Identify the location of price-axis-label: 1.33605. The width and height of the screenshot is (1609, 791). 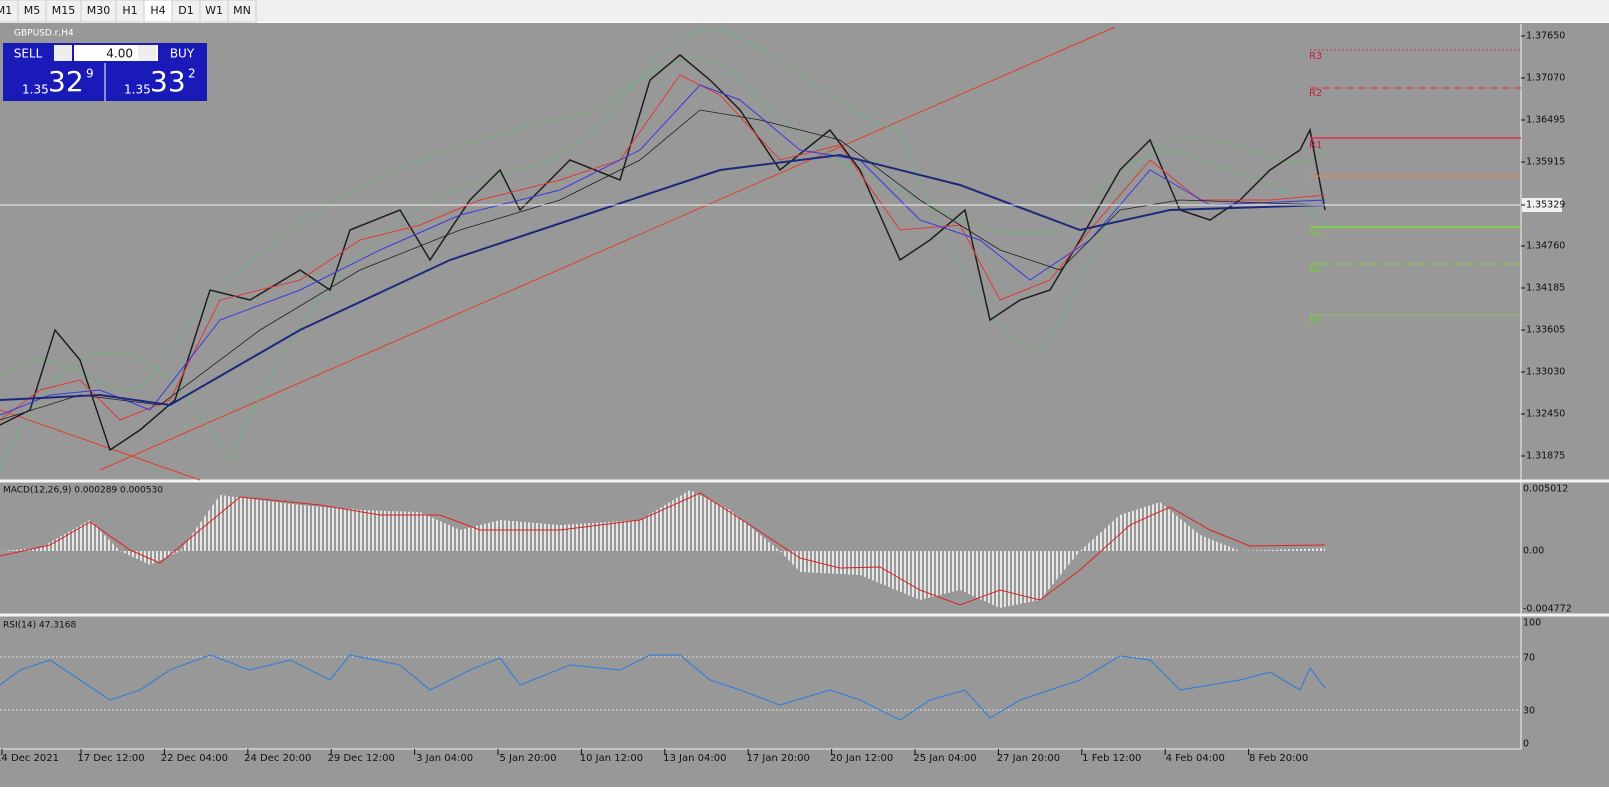
(1545, 330).